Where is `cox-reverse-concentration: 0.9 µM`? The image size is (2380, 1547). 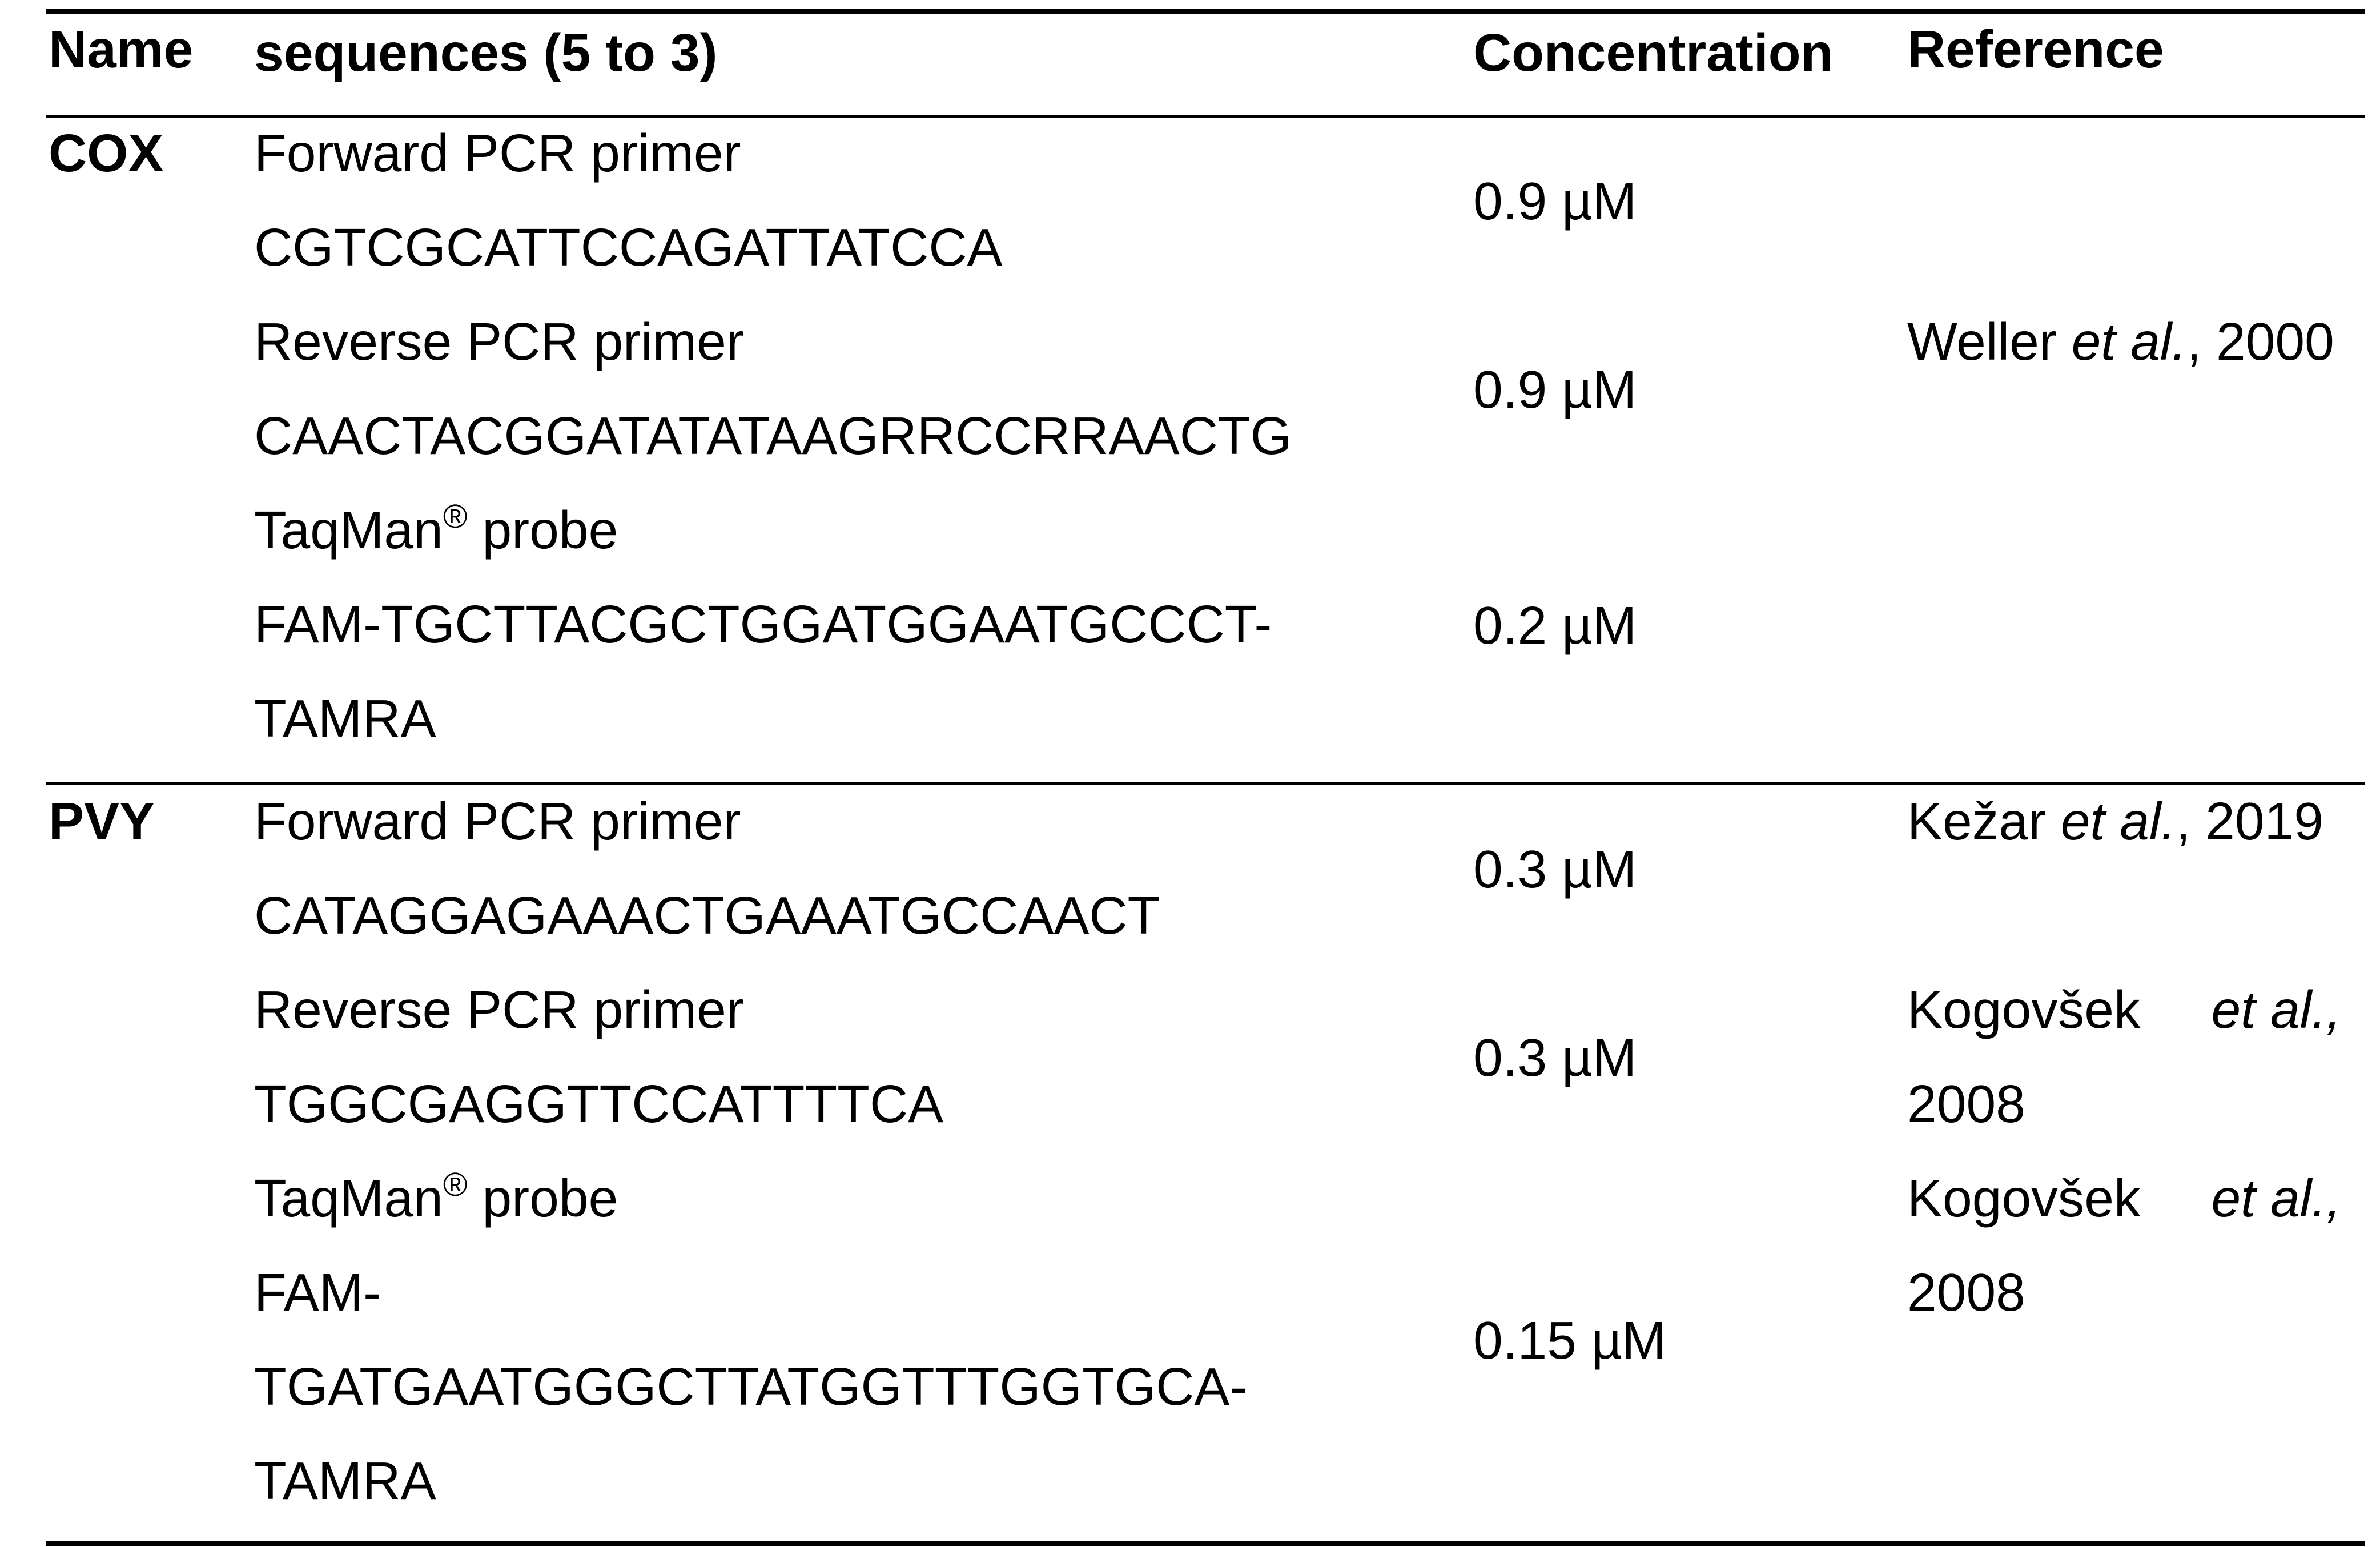
cox-reverse-concentration: 0.9 µM is located at coordinates (1555, 390).